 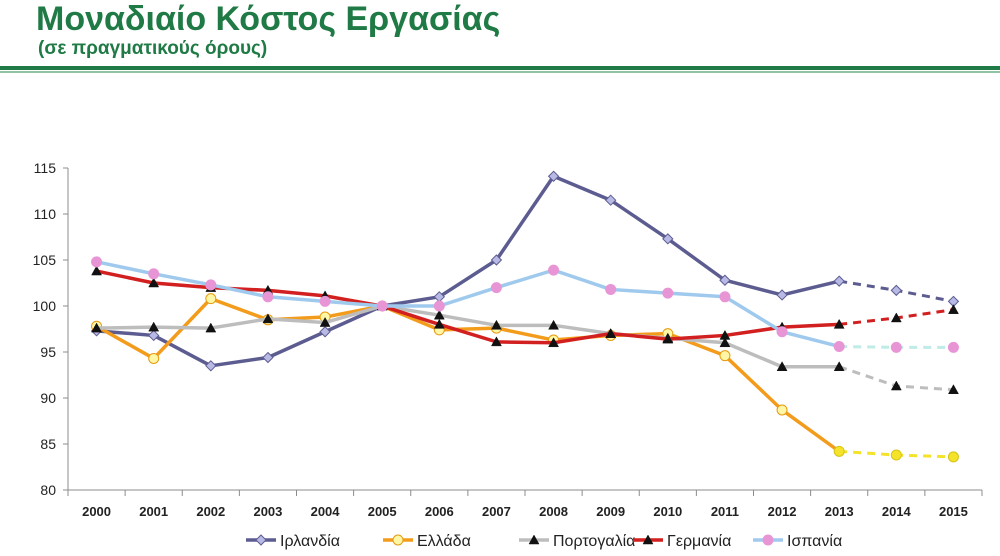 I want to click on x-tick-label: 2008, so click(x=553, y=511).